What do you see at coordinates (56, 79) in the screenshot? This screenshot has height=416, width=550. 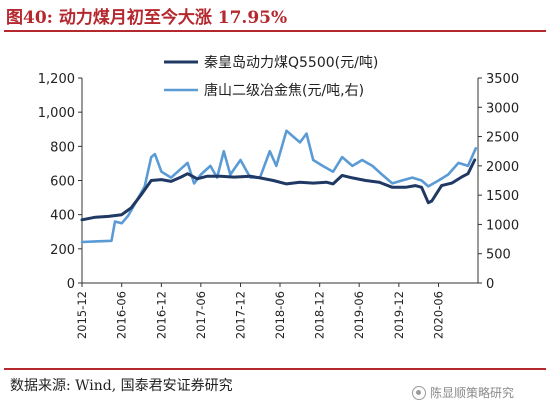 I see `y-left-tick-label: 1,200` at bounding box center [56, 79].